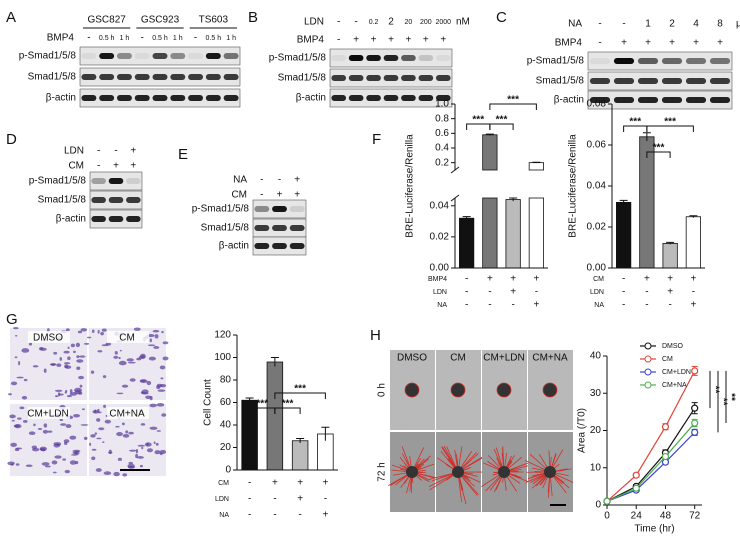 This screenshot has height=540, width=740. I want to click on image-caption: CM, so click(458, 358).